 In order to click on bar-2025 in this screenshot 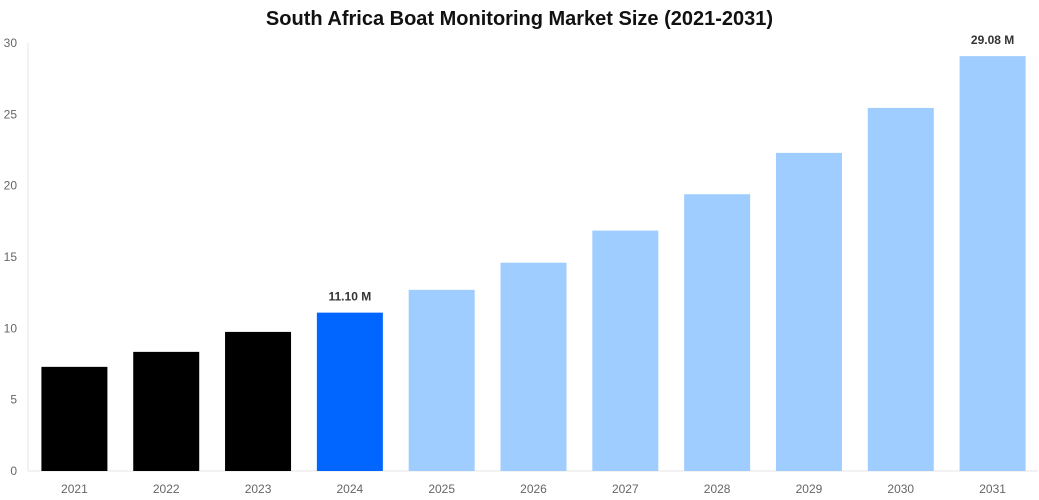, I will do `click(441, 380)`.